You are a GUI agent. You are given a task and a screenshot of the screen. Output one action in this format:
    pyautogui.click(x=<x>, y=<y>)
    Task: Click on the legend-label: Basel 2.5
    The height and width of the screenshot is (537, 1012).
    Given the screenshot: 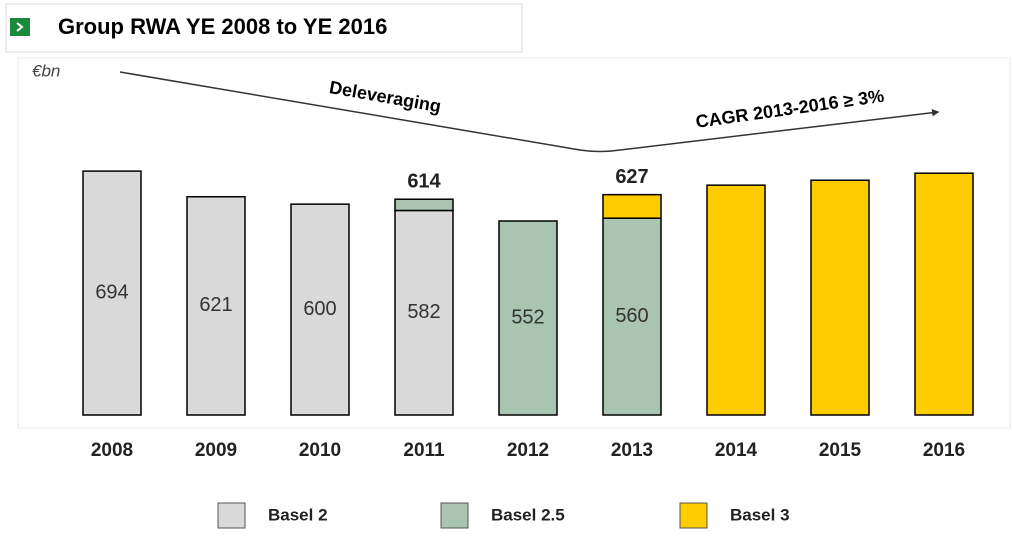 What is the action you would take?
    pyautogui.click(x=528, y=514)
    